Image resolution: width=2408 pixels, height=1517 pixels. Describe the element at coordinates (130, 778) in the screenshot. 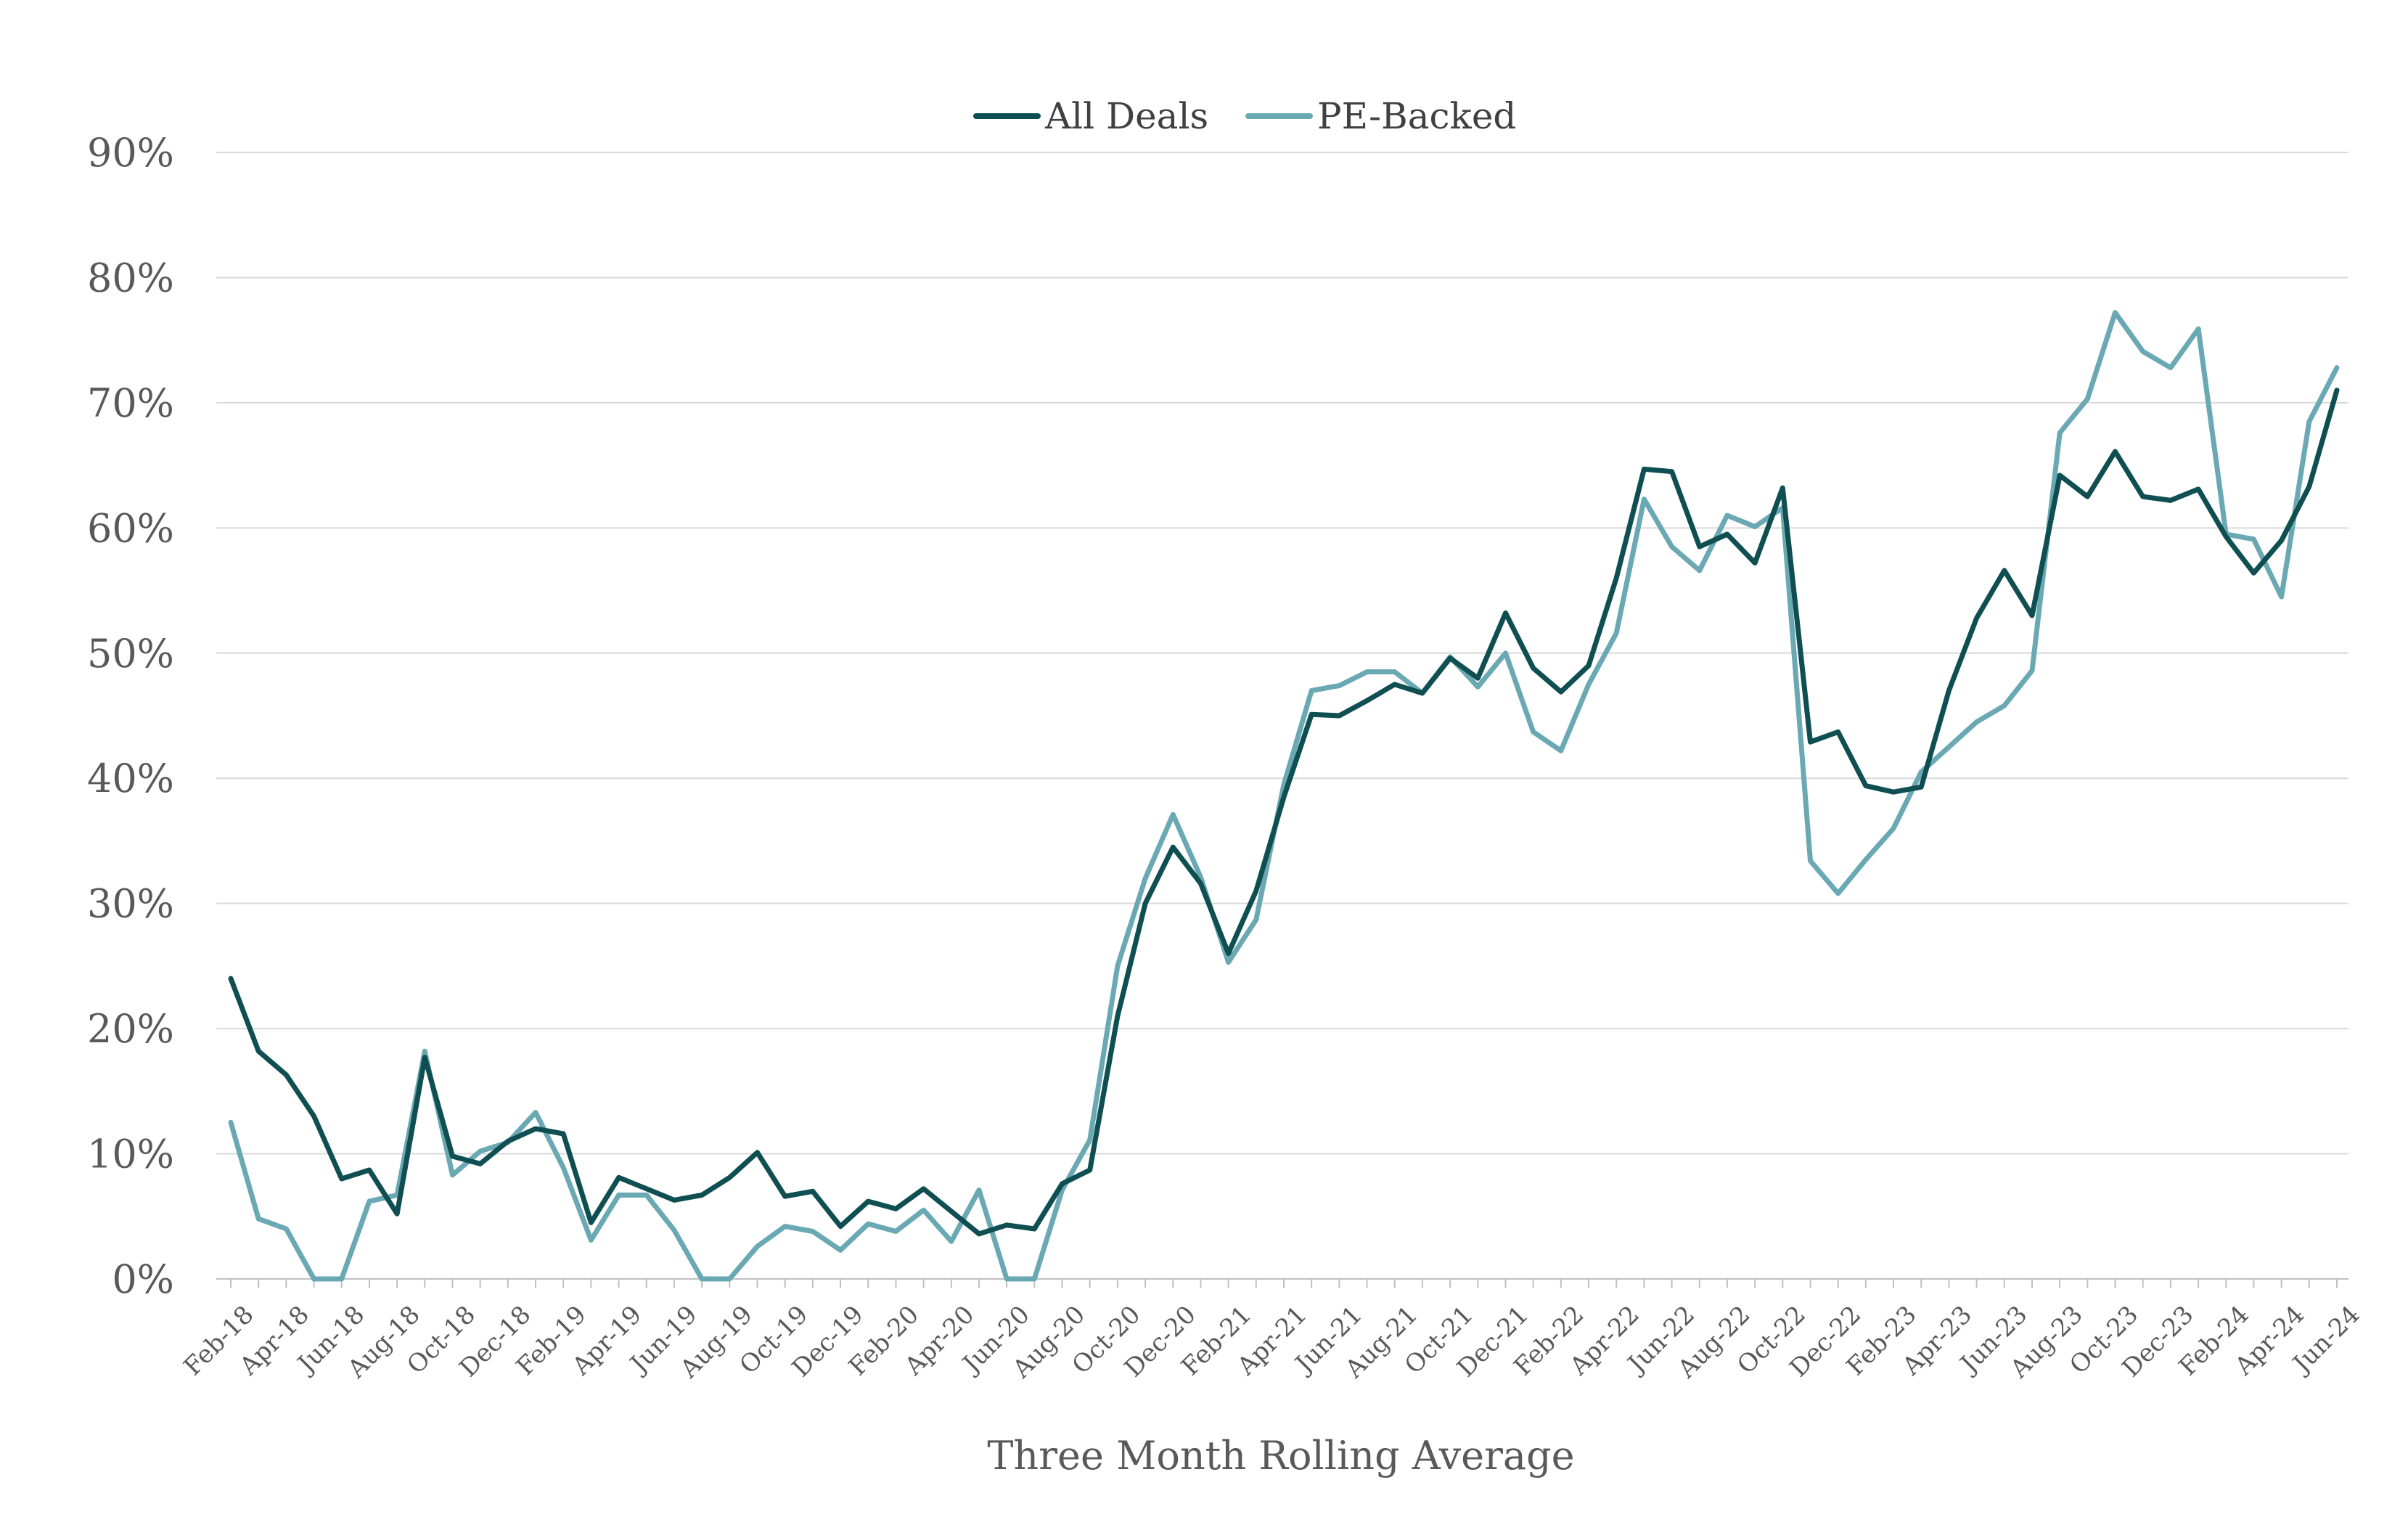

I see `y-tick-label: 40%` at that location.